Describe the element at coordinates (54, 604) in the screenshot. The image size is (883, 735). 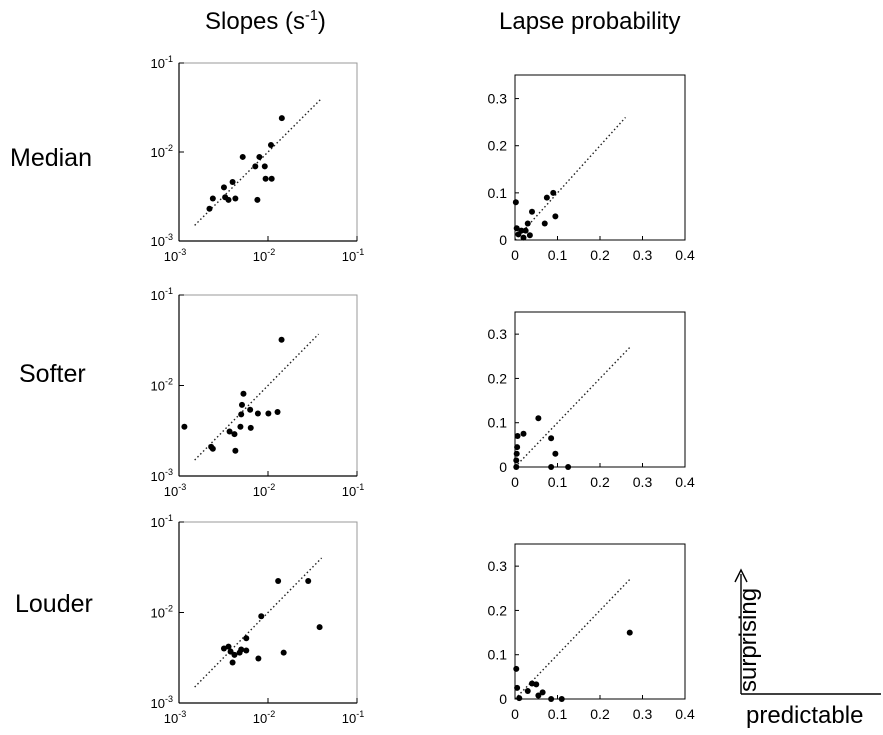
I see `row-label-louder: Louder` at that location.